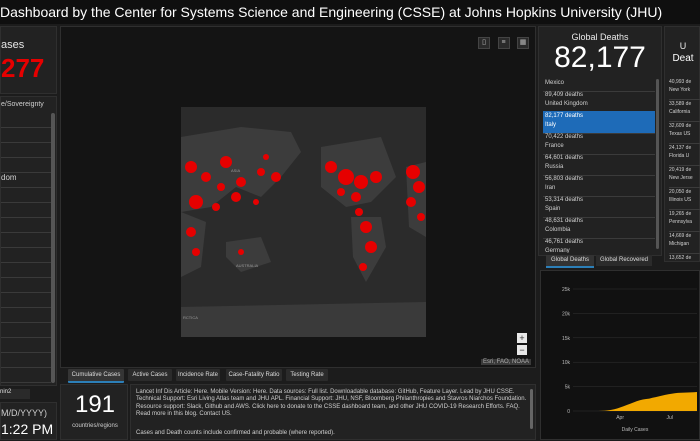 Image resolution: width=700 pixels, height=441 pixels. Describe the element at coordinates (564, 179) in the screenshot. I see `deaths-count: 56,803 deaths` at that location.